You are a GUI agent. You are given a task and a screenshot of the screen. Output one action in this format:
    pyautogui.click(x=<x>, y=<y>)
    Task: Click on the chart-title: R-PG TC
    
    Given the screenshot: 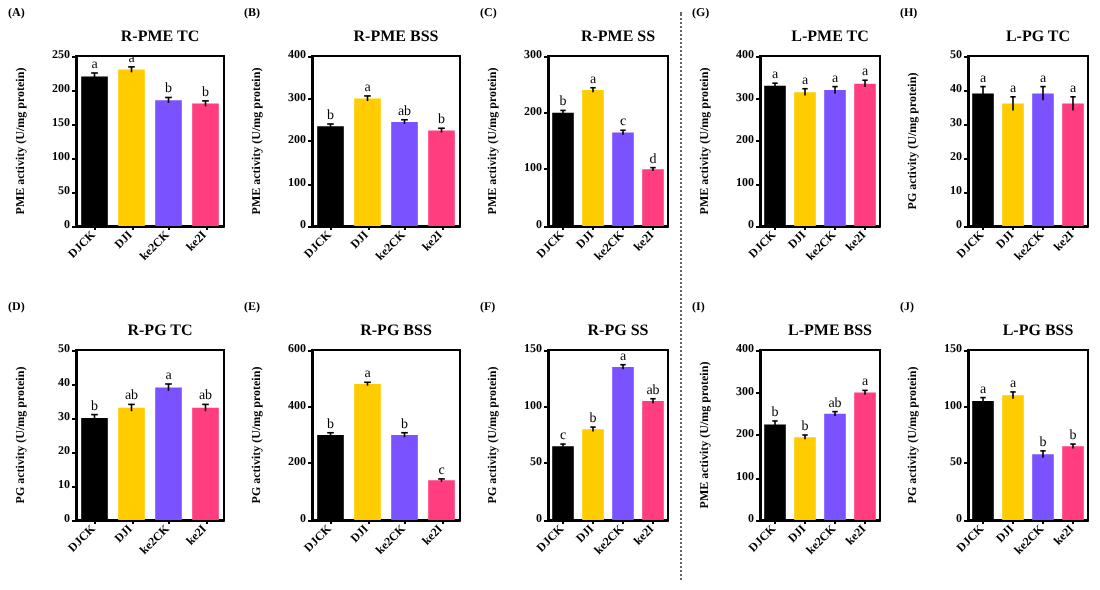 What is the action you would take?
    pyautogui.click(x=160, y=330)
    